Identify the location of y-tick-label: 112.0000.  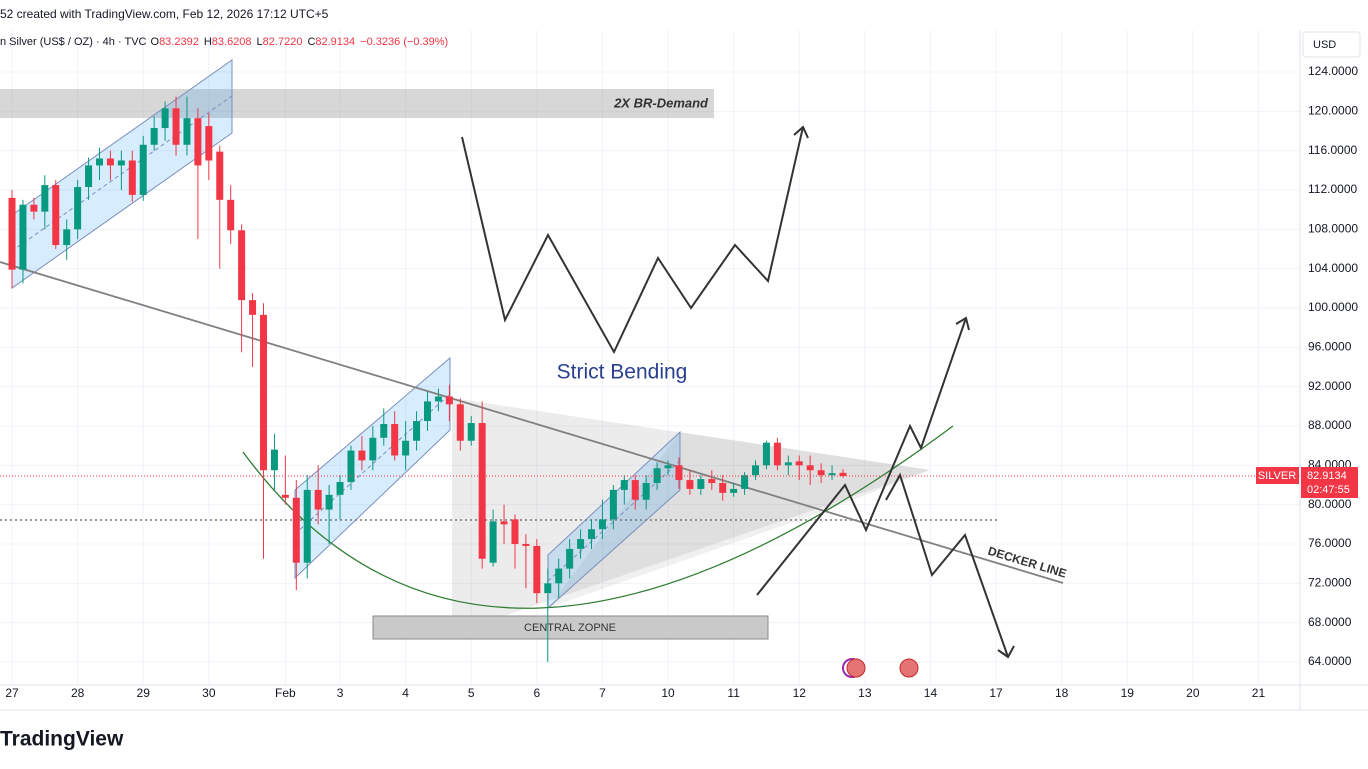
(1332, 189).